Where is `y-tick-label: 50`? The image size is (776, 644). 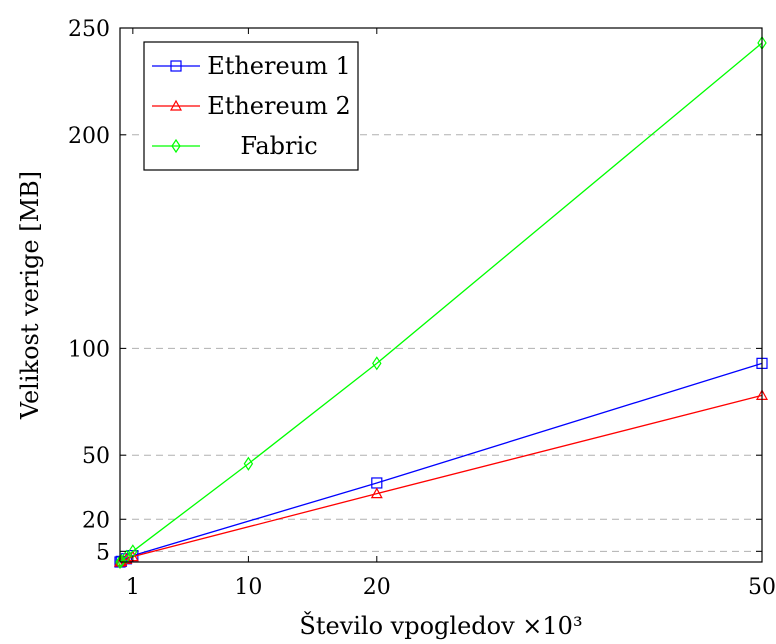
y-tick-label: 50 is located at coordinates (96, 456).